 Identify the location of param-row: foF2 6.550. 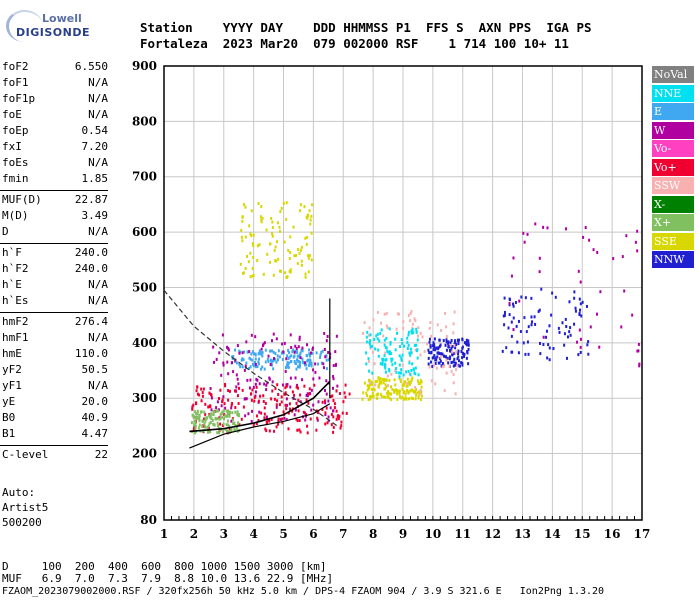
(55, 67).